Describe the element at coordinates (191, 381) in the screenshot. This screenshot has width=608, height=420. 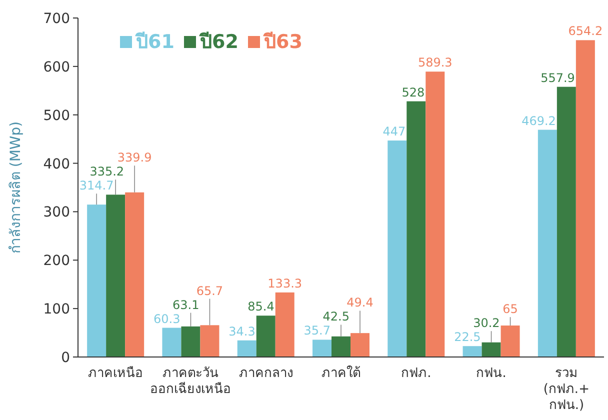
I see `x-tick-label: ภาคตะวัน ออกเฉียงเหนือ` at that location.